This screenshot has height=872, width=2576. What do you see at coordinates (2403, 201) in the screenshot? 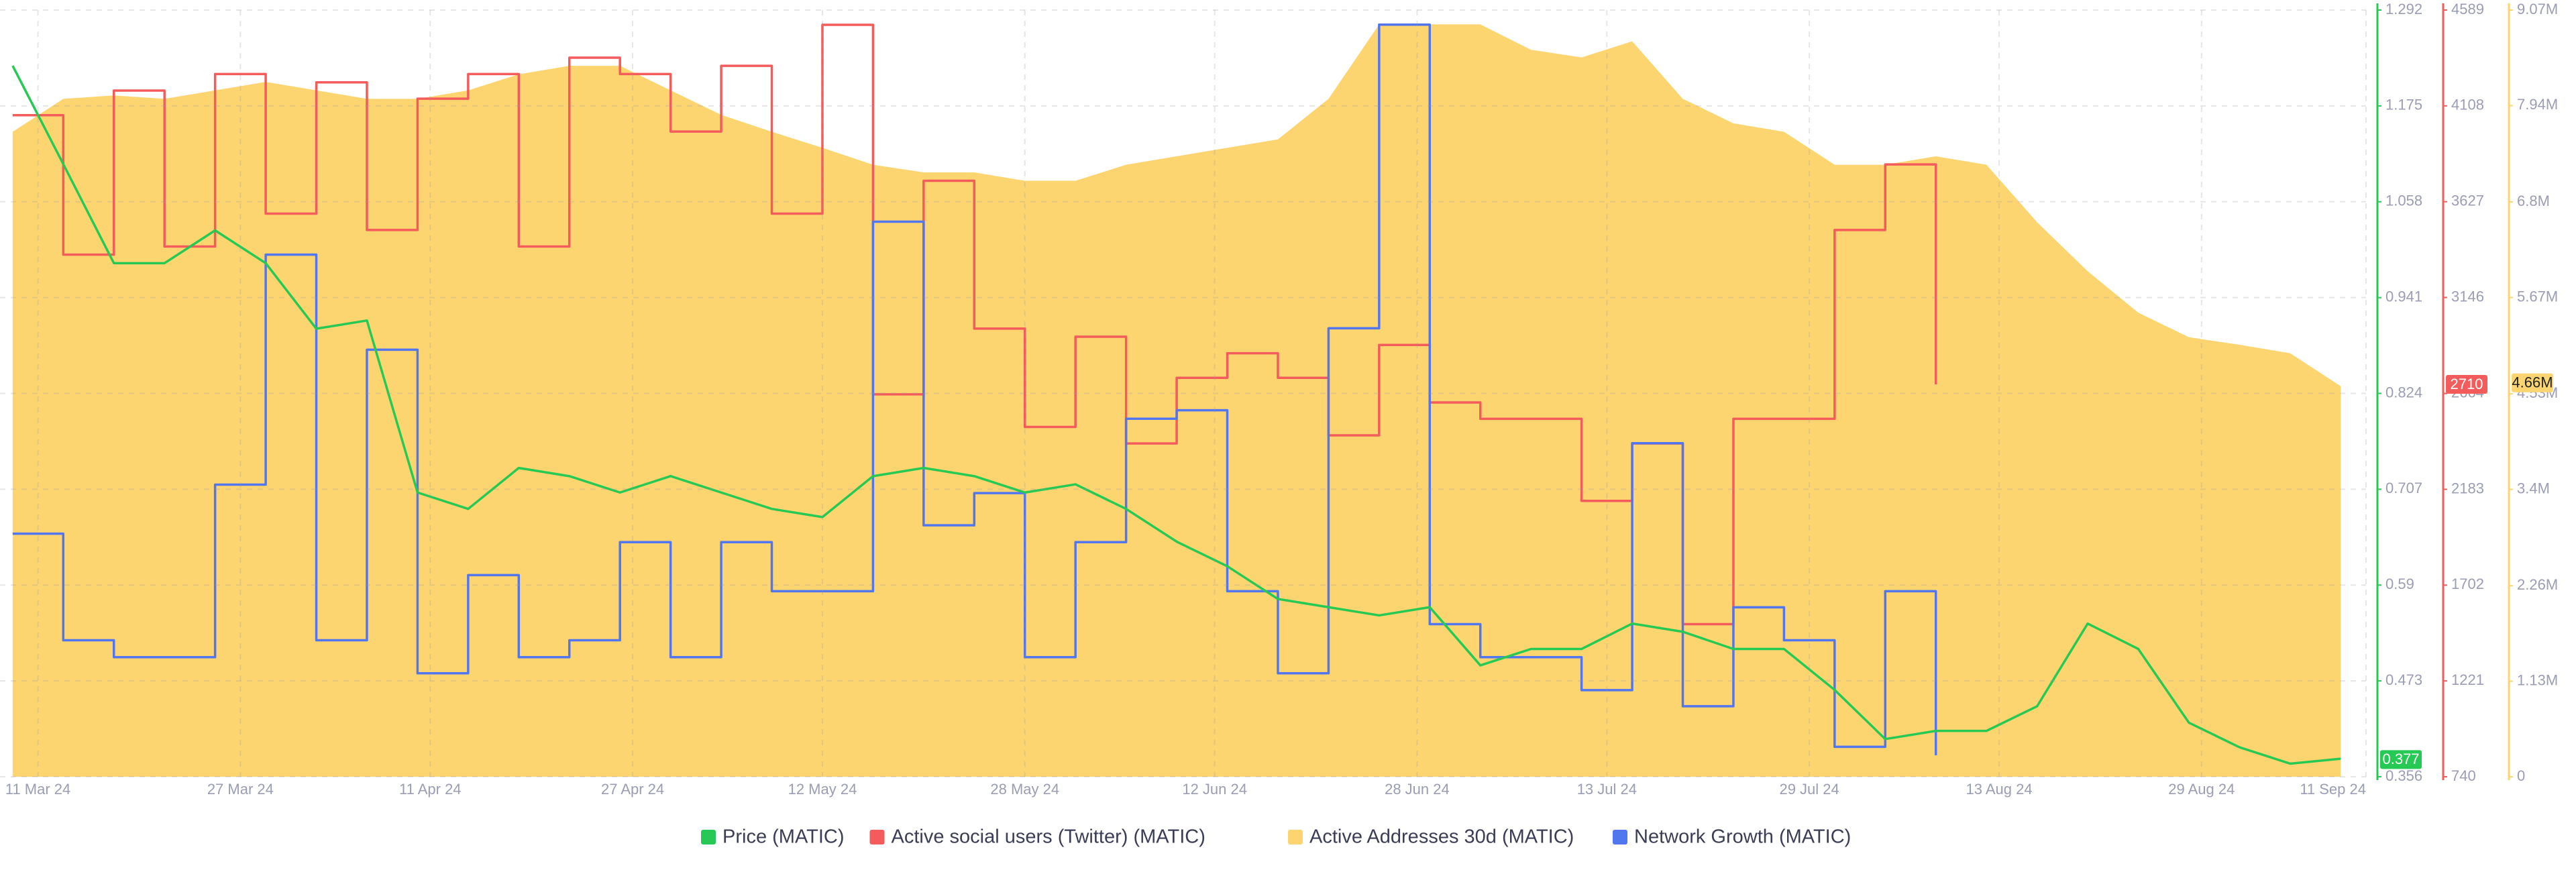
I see `y-tick-label: 1.058` at bounding box center [2403, 201].